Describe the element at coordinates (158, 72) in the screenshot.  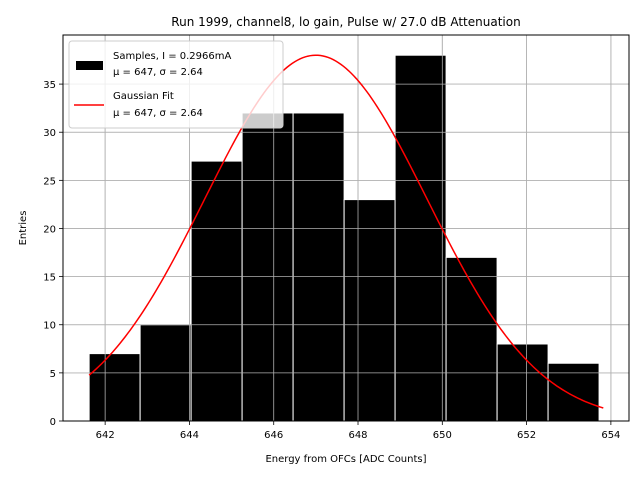
I see `legend-samples-stats: μ = 647, σ = 2.64` at that location.